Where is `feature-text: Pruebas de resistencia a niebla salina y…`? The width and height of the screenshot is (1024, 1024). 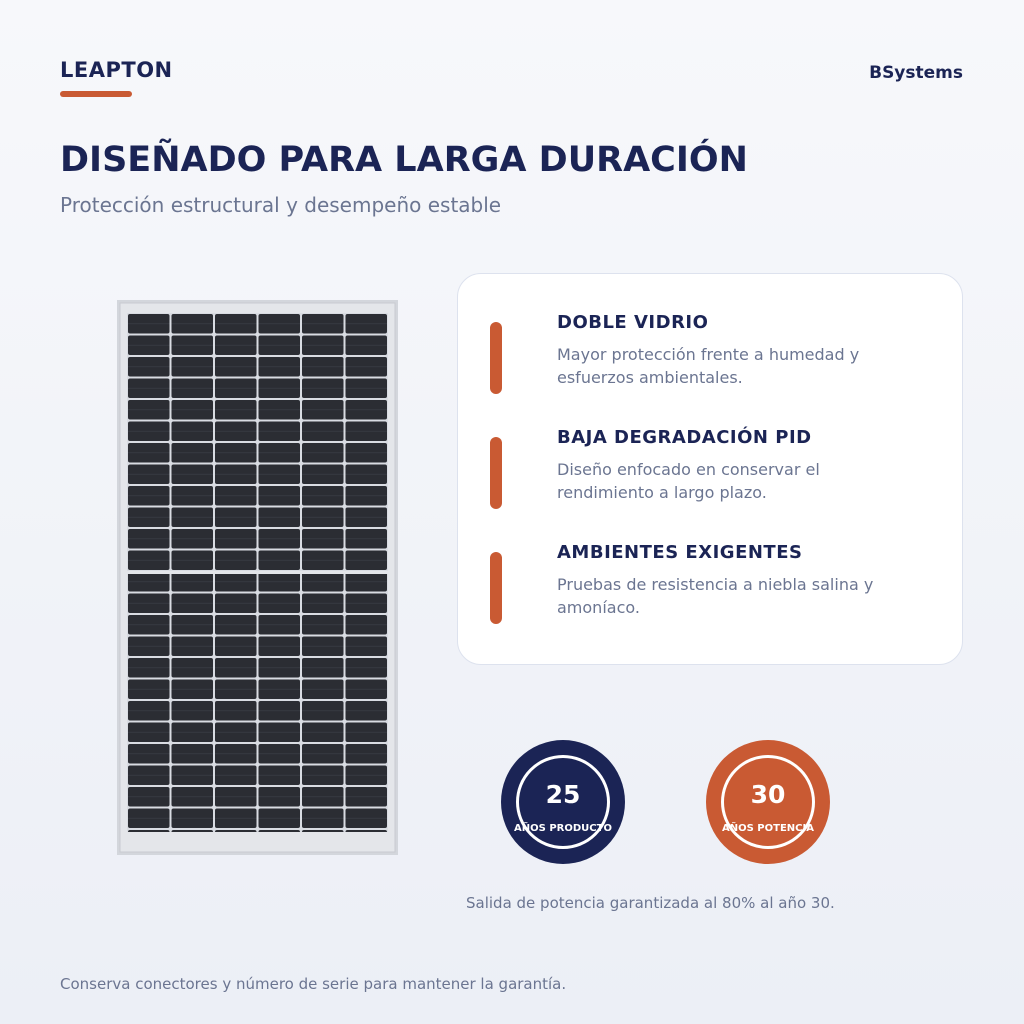
feature-text: Pruebas de resistencia a niebla salina y… is located at coordinates (715, 596).